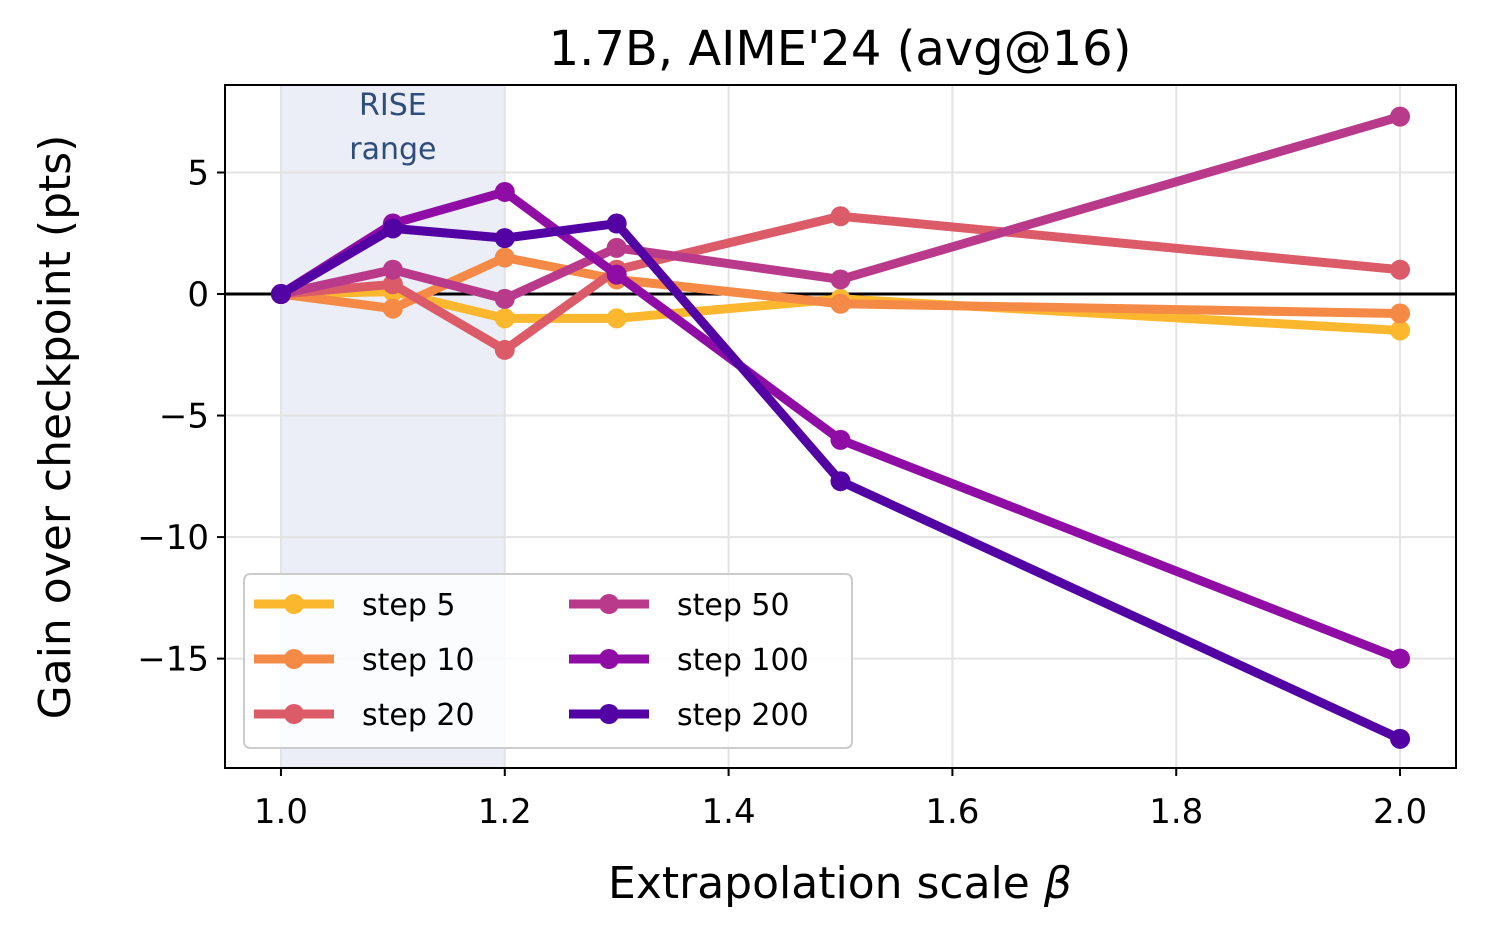 The image size is (1501, 949). Describe the element at coordinates (1176, 812) in the screenshot. I see `x-tick-label: 1.8` at that location.